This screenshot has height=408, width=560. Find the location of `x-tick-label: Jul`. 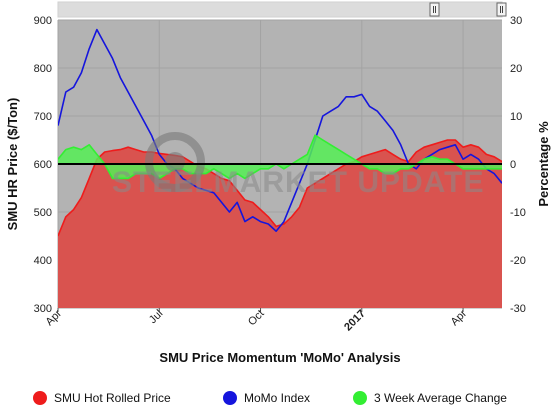

x-tick-label: Jul is located at coordinates (156, 317).